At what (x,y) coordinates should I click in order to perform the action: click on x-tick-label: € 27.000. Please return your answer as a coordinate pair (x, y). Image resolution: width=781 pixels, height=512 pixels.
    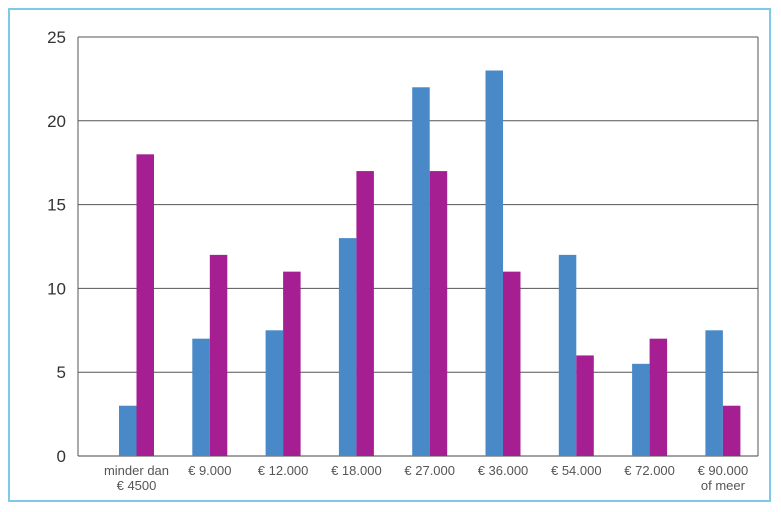
    Looking at the image, I should click on (429, 470).